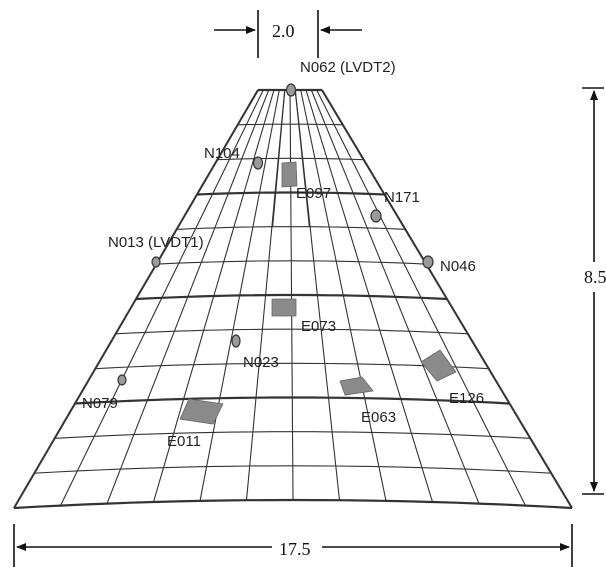  Describe the element at coordinates (289, 174) in the screenshot. I see `element-e097-patch` at that location.